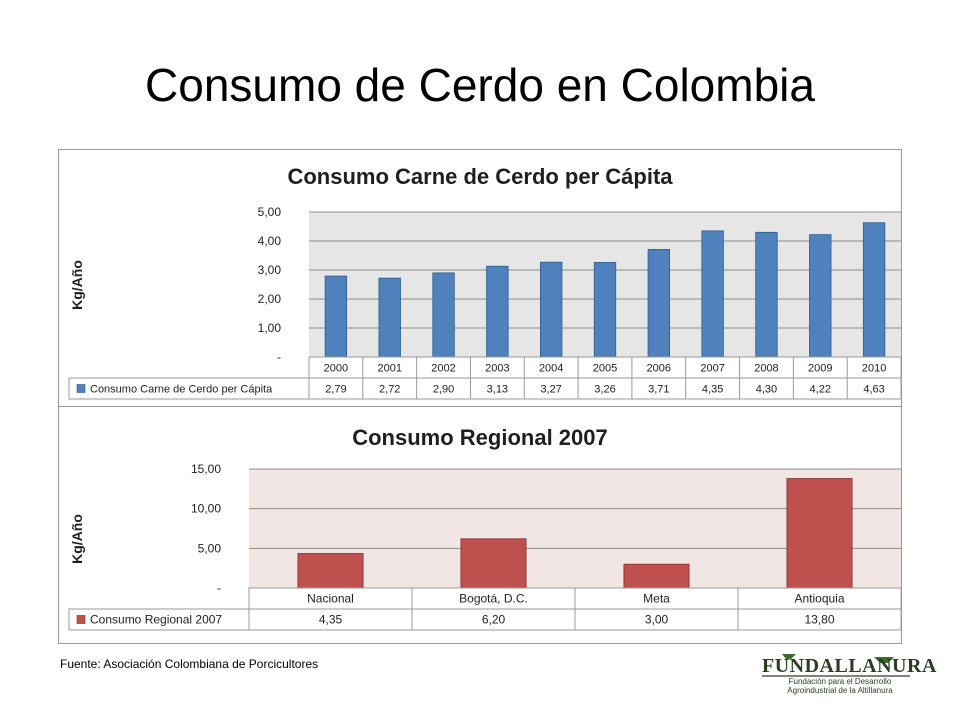  Describe the element at coordinates (497, 369) in the screenshot. I see `category-label: 2003` at that location.